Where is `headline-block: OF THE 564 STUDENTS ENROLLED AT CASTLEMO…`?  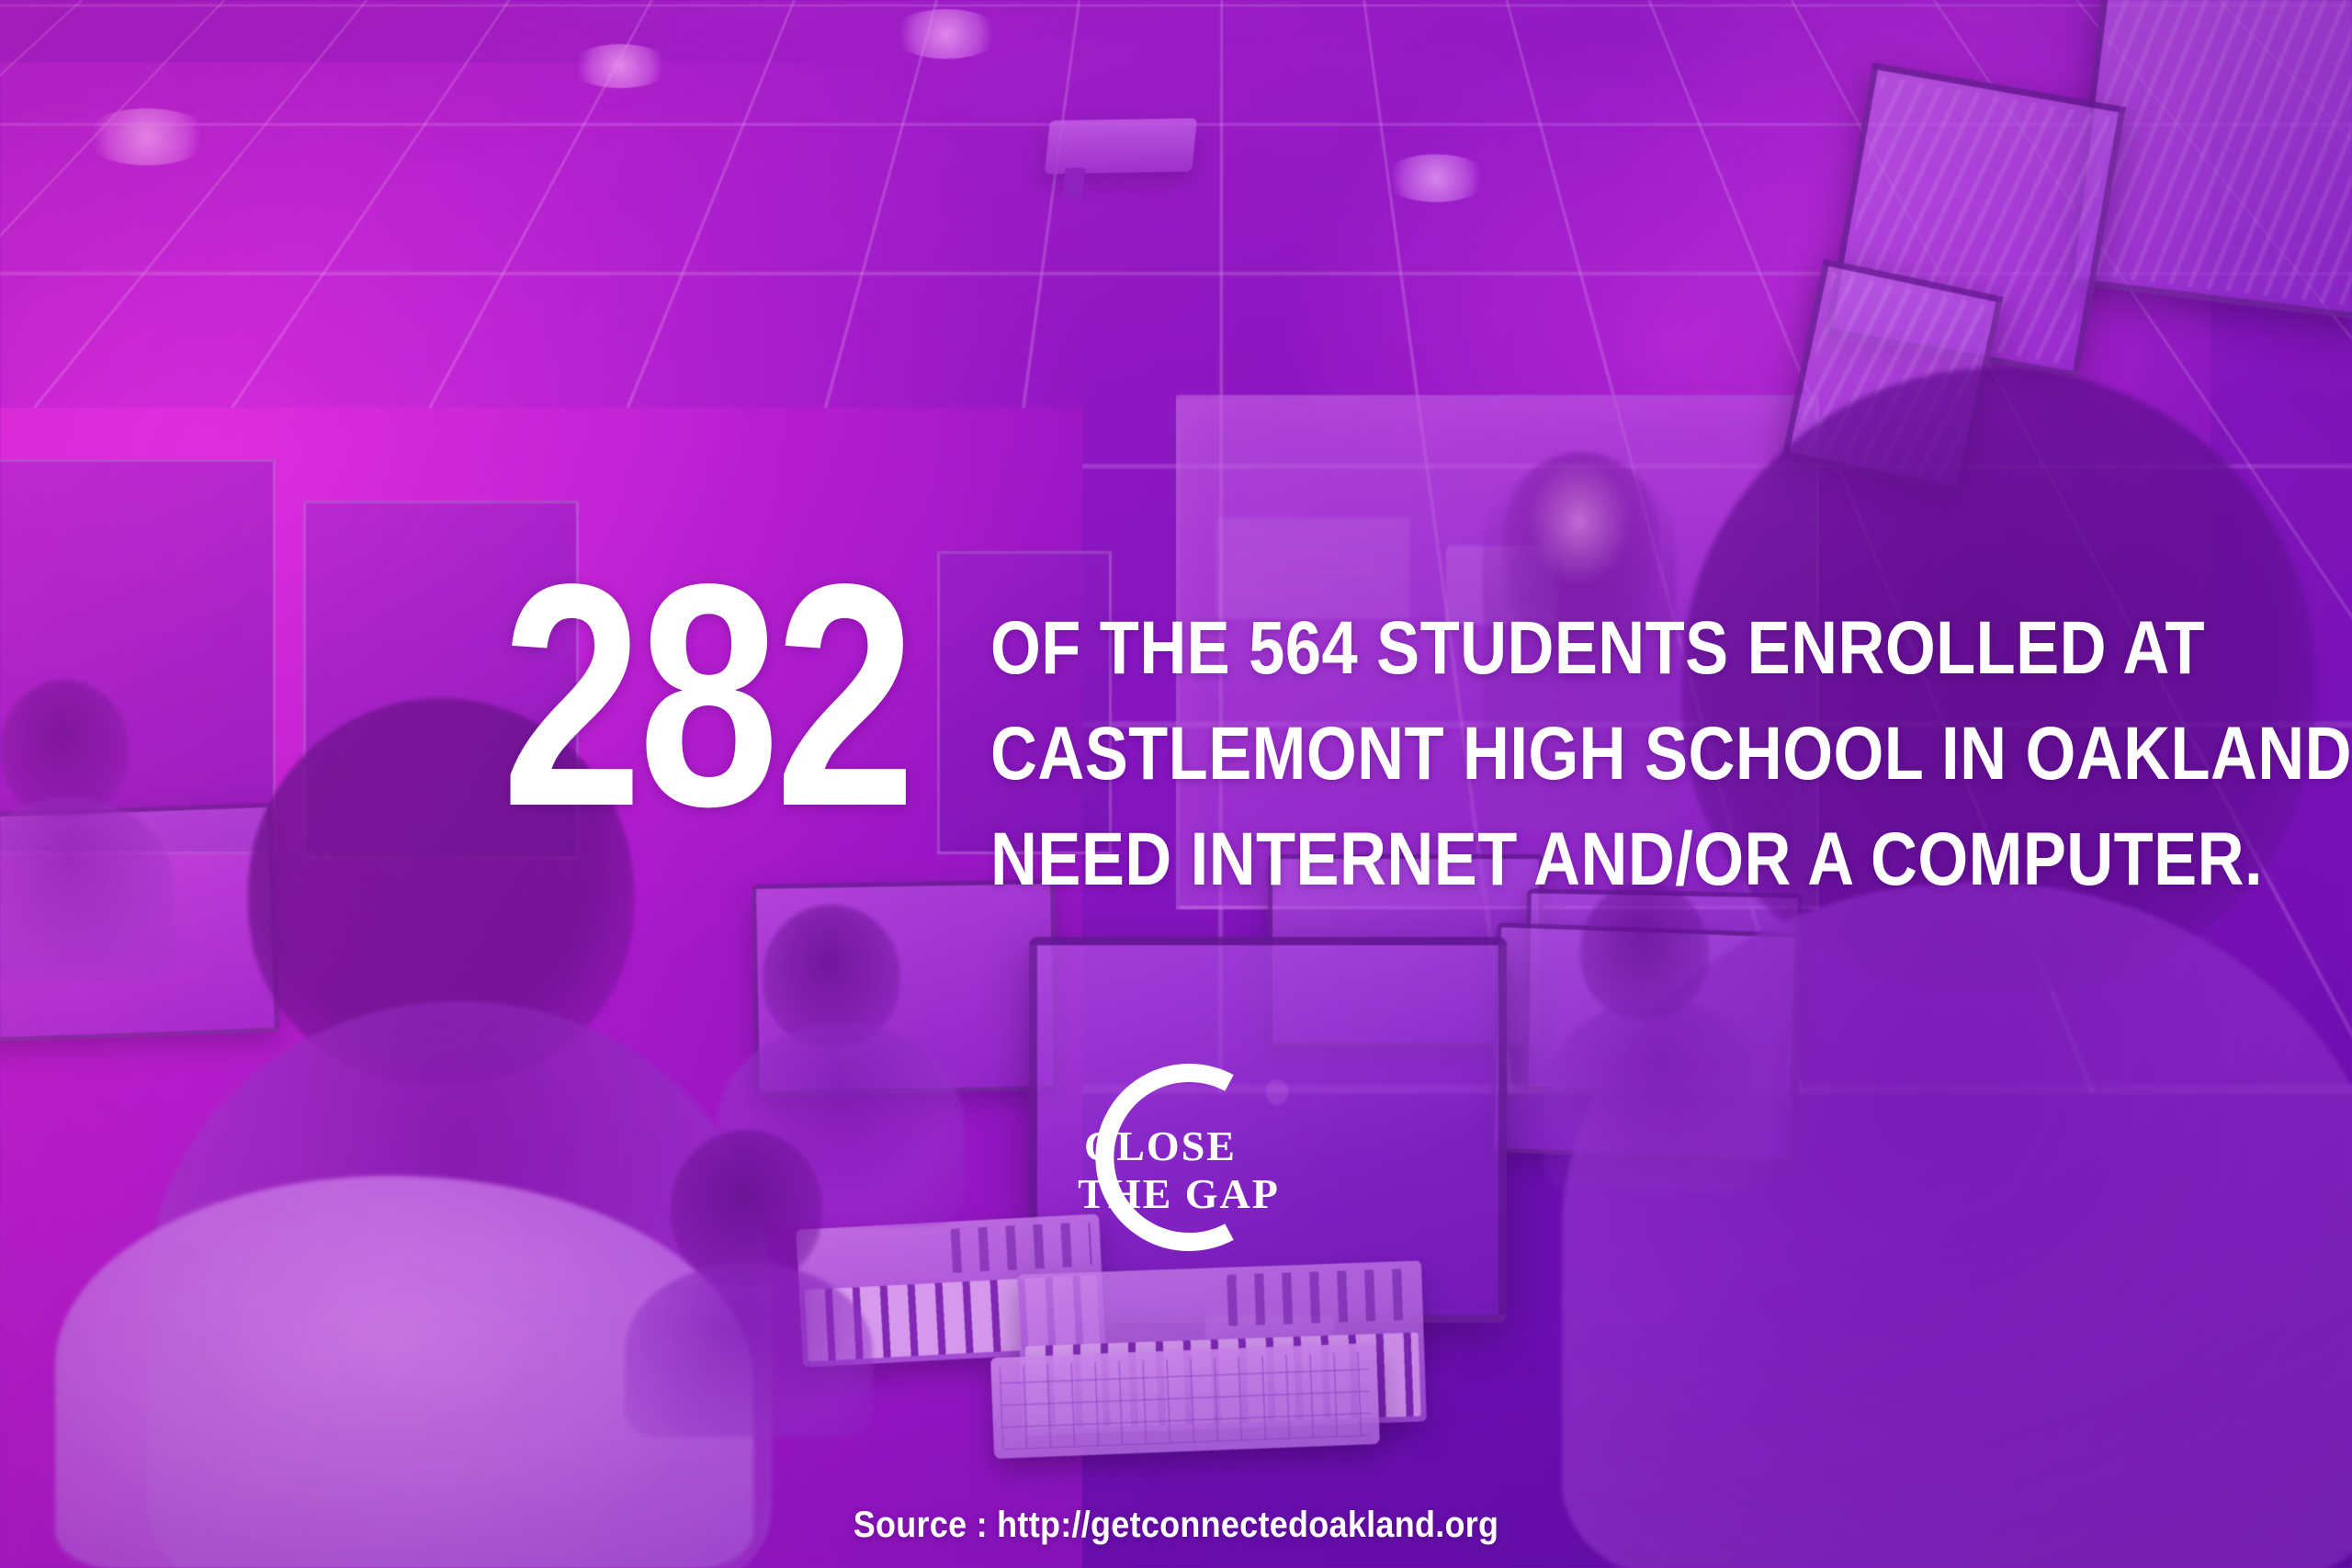
headline-block: OF THE 564 STUDENTS ENROLLED AT CASTLEMO… is located at coordinates (1671, 753).